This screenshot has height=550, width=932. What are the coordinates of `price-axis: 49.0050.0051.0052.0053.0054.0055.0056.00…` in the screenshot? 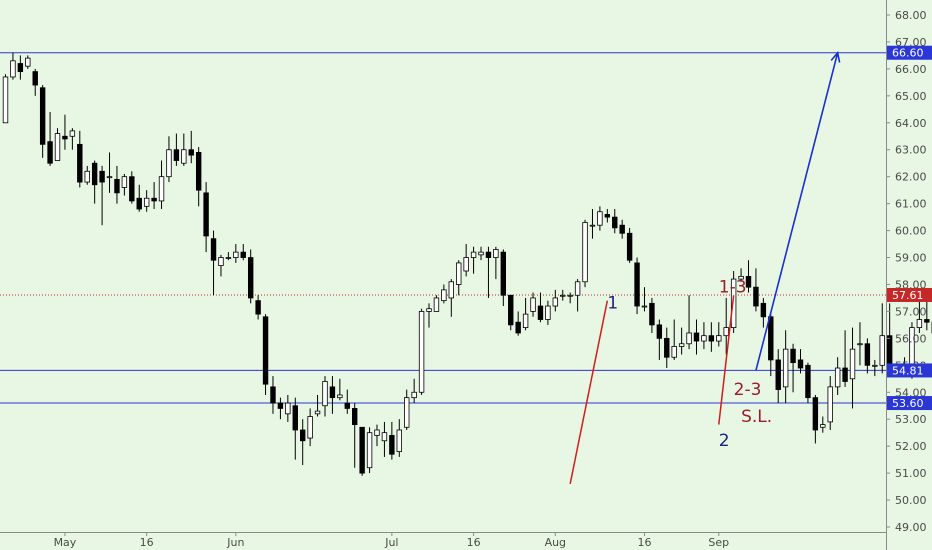 It's located at (909, 275).